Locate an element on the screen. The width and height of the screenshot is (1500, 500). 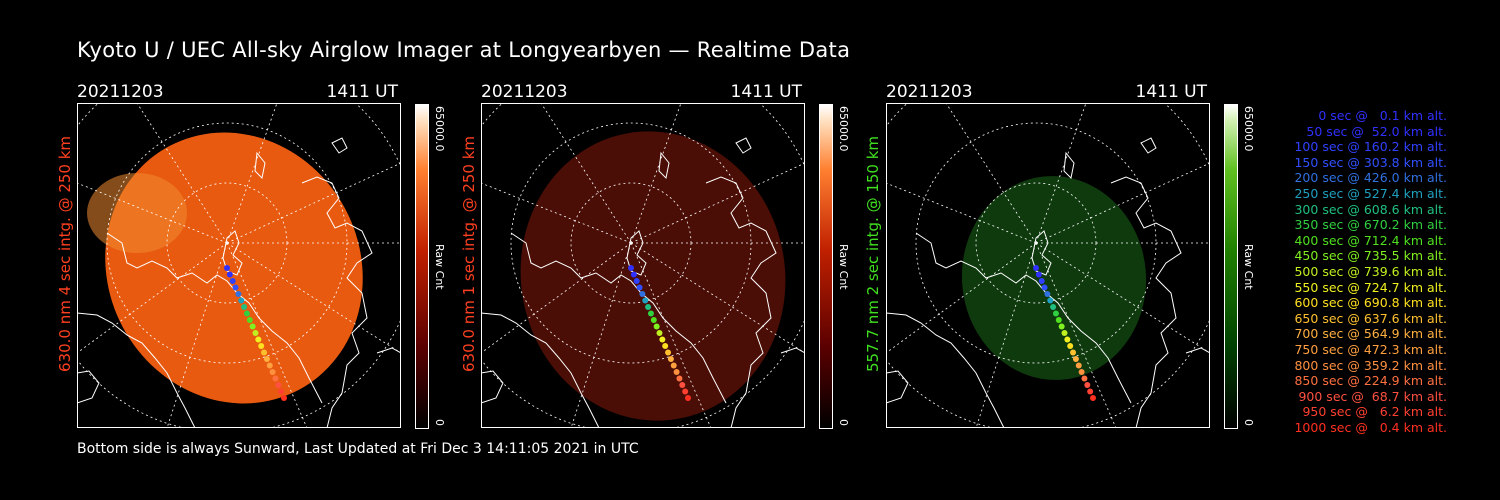
legend-row: 900 sec @ 68.7 km alt. is located at coordinates (1372, 396).